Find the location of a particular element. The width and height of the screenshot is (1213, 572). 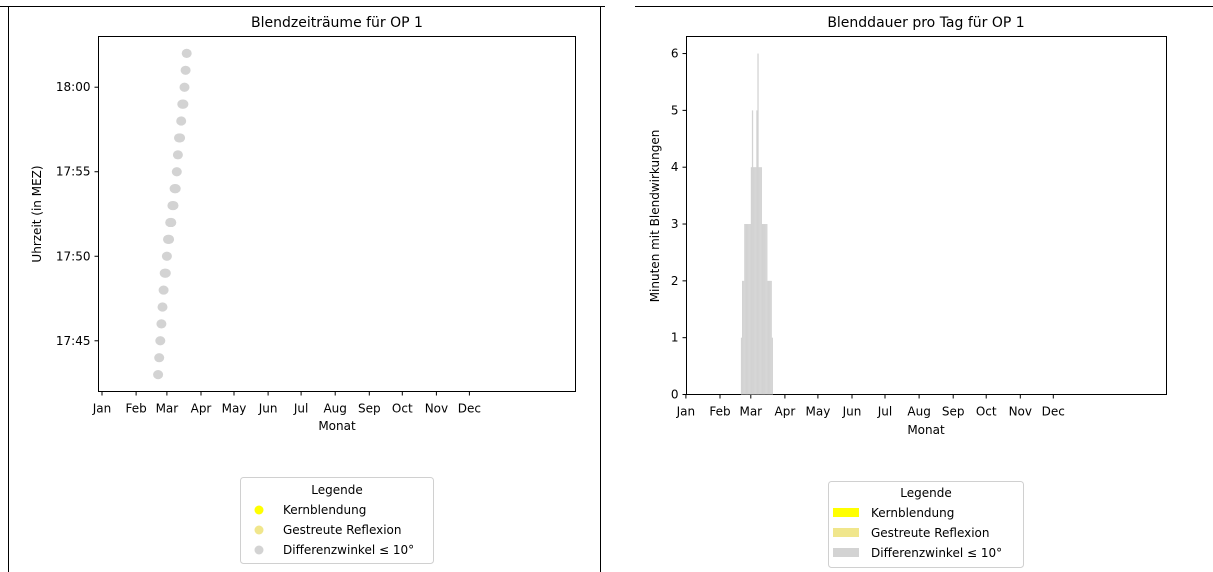

x-tick-label: Apr is located at coordinates (785, 412).